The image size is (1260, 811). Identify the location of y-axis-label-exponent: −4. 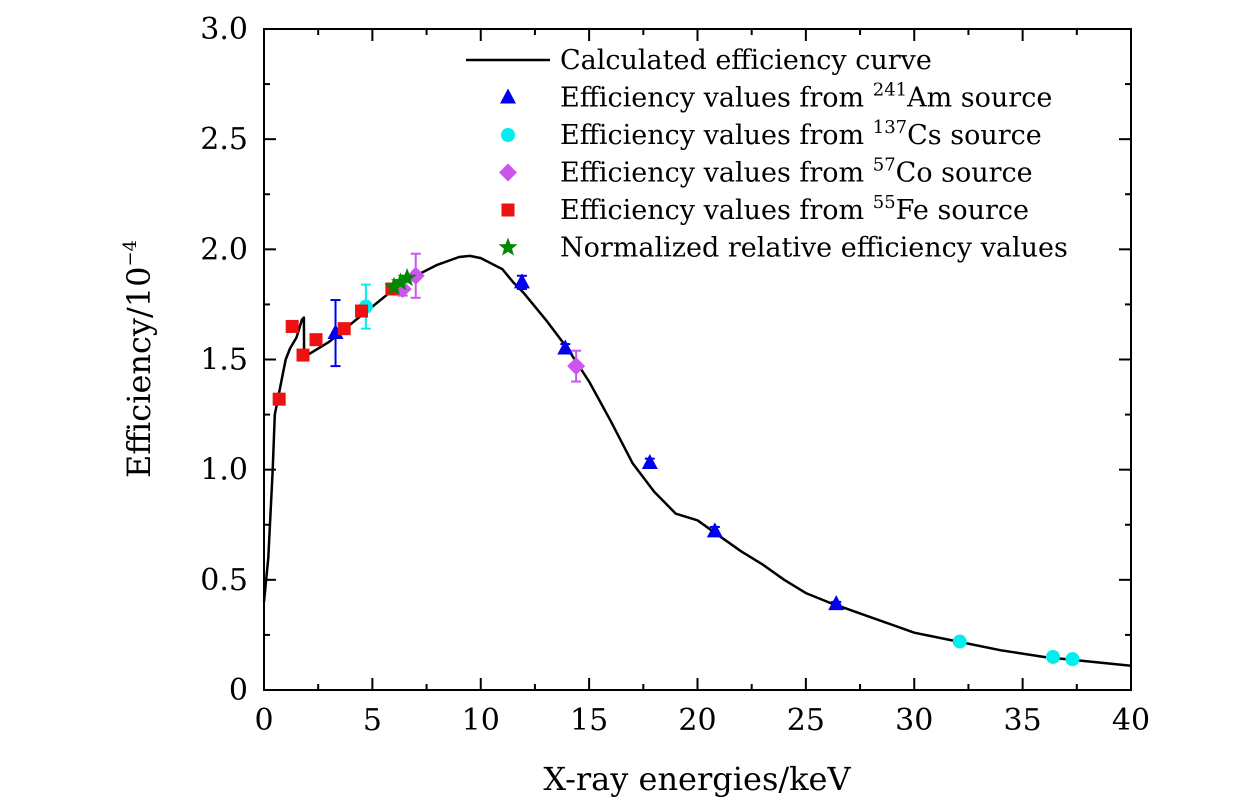
(130, 253).